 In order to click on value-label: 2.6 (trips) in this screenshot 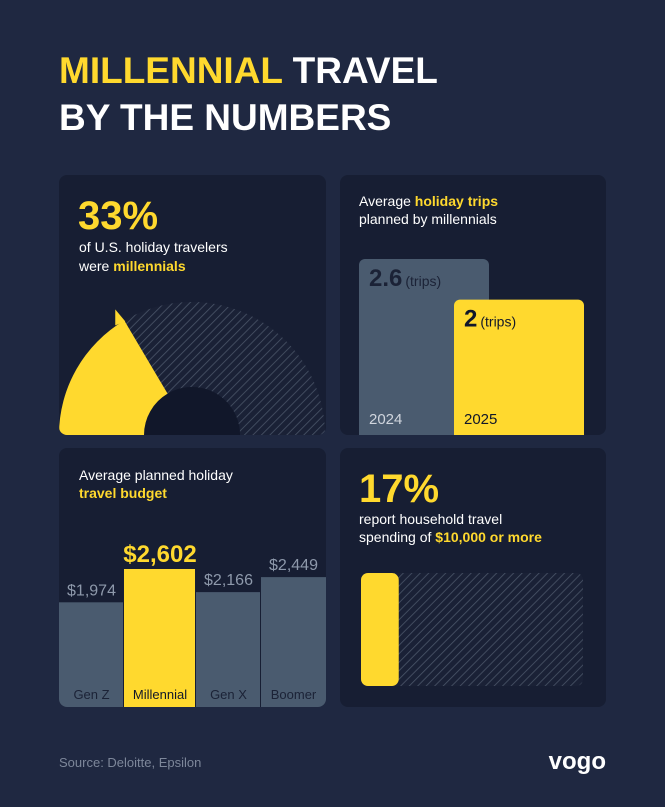, I will do `click(405, 278)`.